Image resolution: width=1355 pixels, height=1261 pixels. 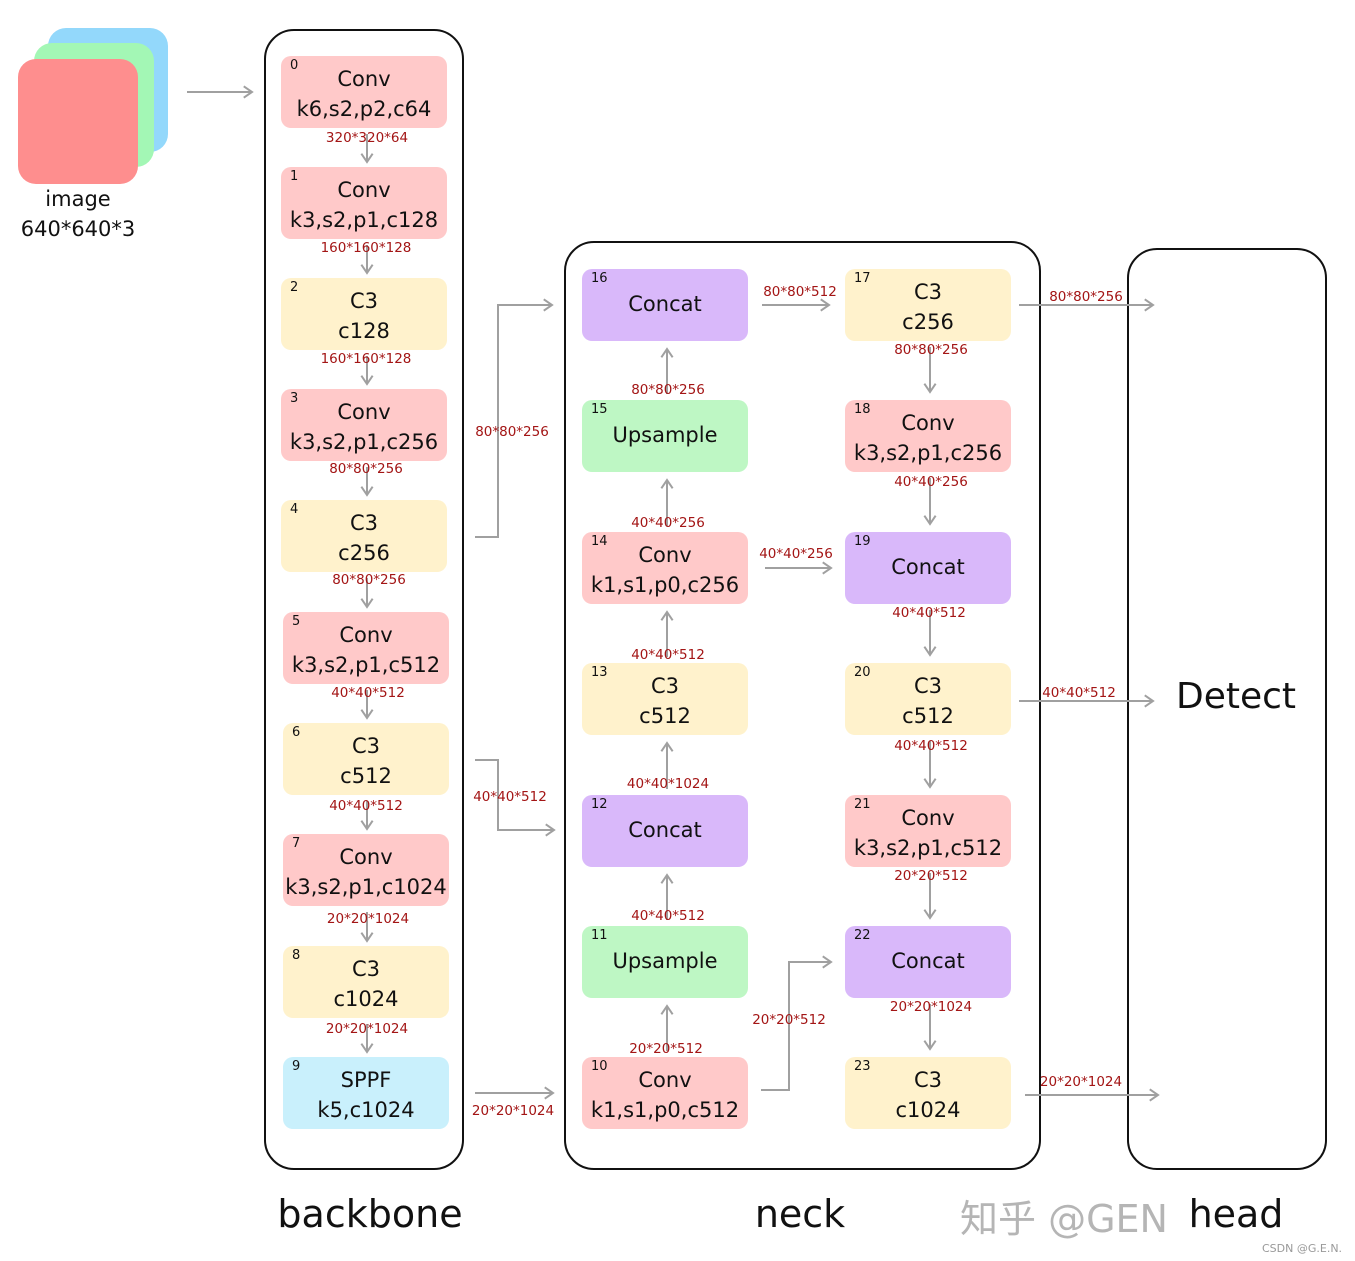 I want to click on backbone-title: backbone, so click(x=370, y=1214).